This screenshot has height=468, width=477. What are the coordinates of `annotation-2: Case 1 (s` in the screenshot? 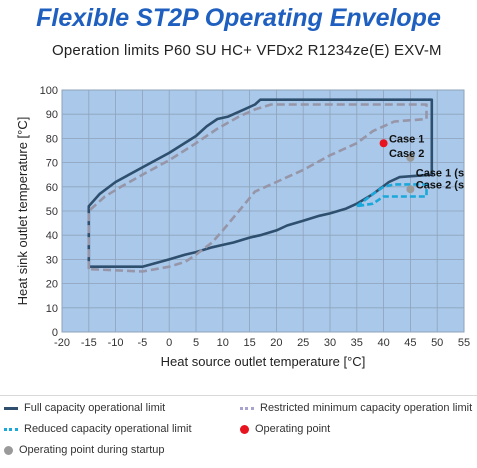 It's located at (440, 173).